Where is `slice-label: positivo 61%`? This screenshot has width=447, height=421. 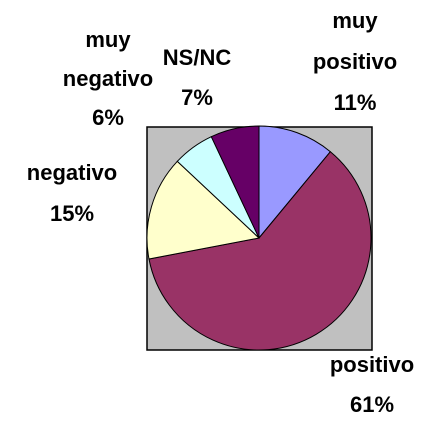
slice-label: positivo 61% is located at coordinates (372, 383).